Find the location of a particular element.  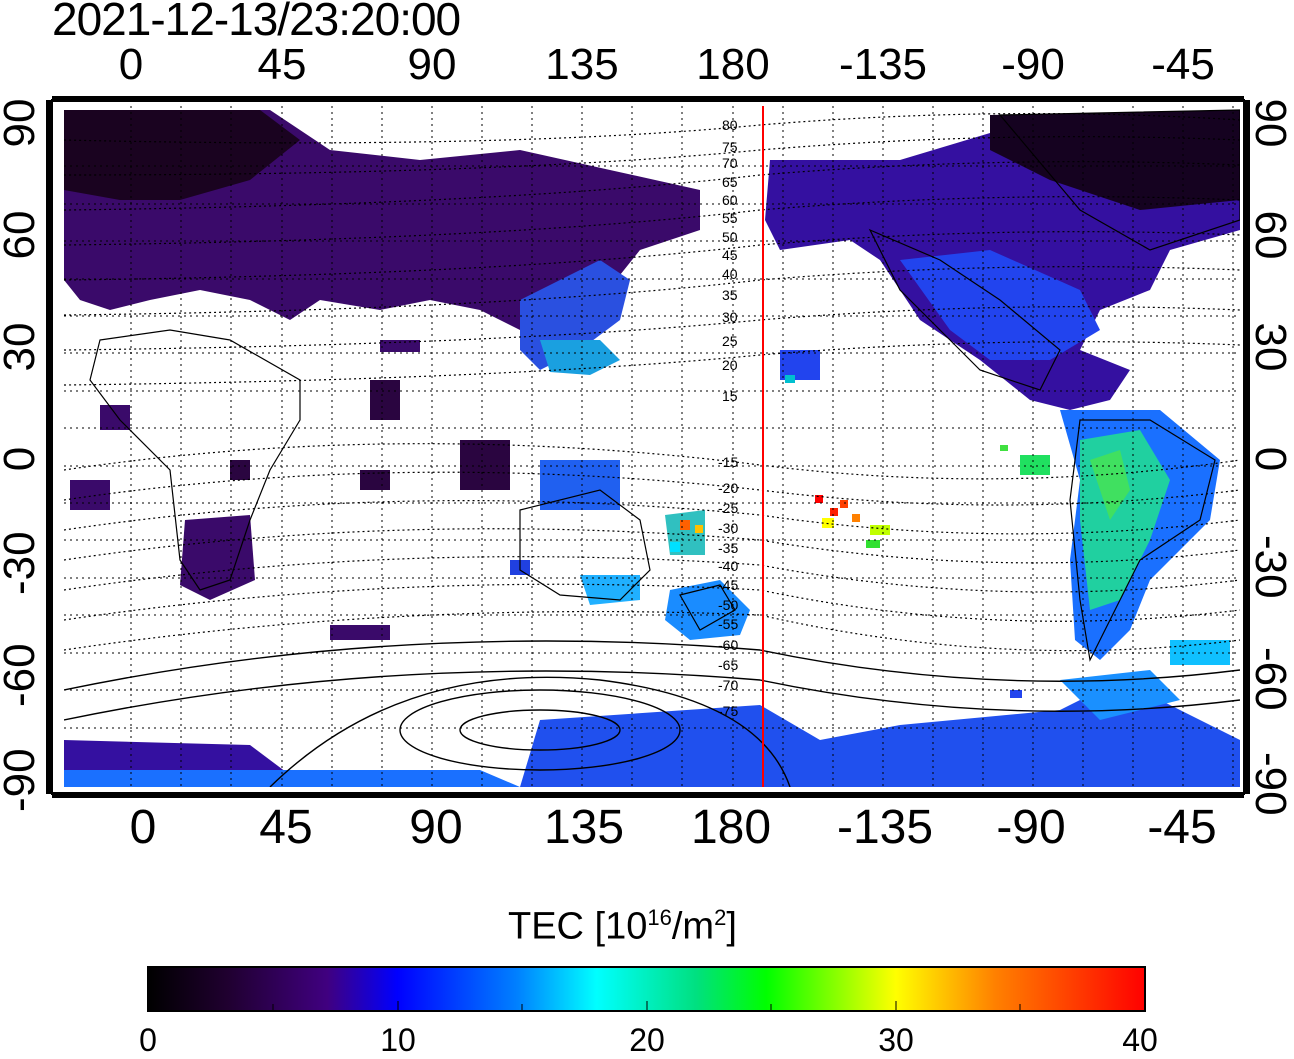

contour-label-m70: -70 is located at coordinates (728, 685).